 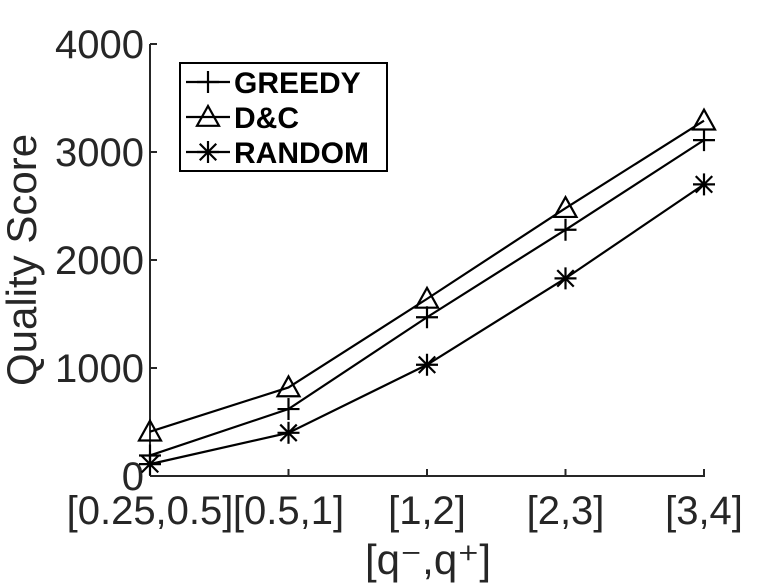 What do you see at coordinates (266, 118) in the screenshot?
I see `legend-label: D&C` at bounding box center [266, 118].